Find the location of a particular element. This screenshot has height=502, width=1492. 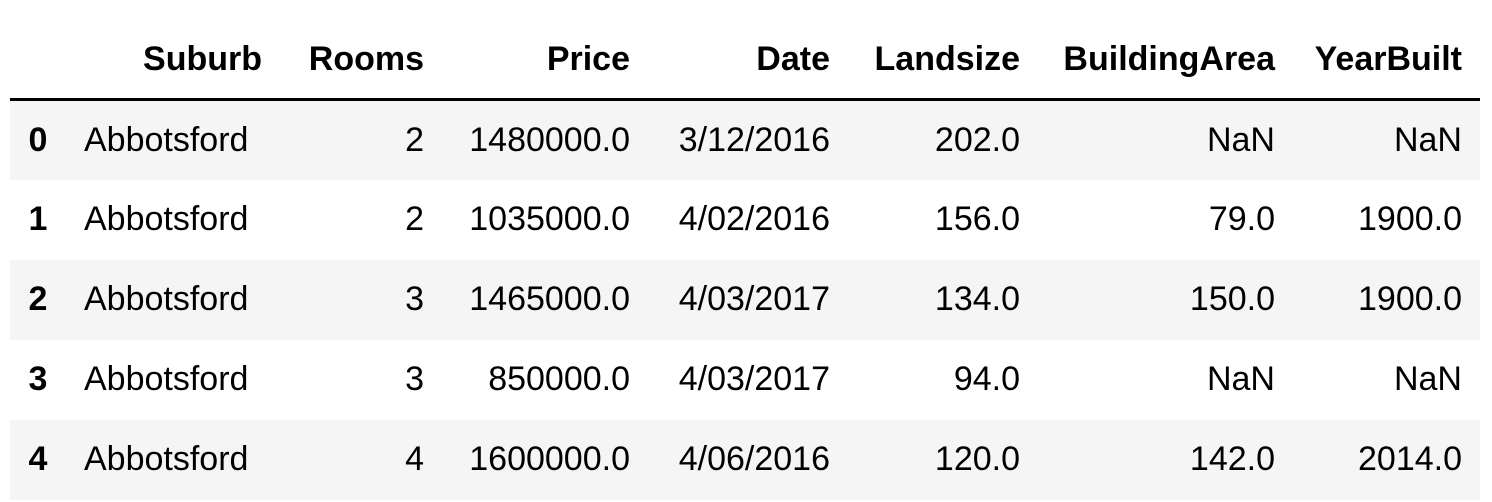

cell-landsize: 120.0 is located at coordinates (977, 459).